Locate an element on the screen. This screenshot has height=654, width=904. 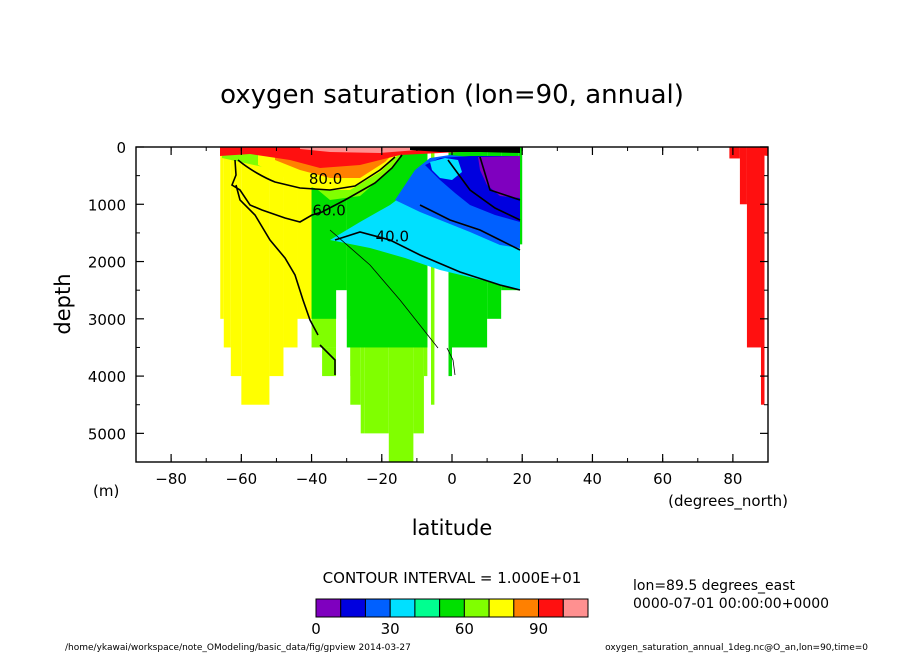
x-tick-label-8: 80 is located at coordinates (732, 479).